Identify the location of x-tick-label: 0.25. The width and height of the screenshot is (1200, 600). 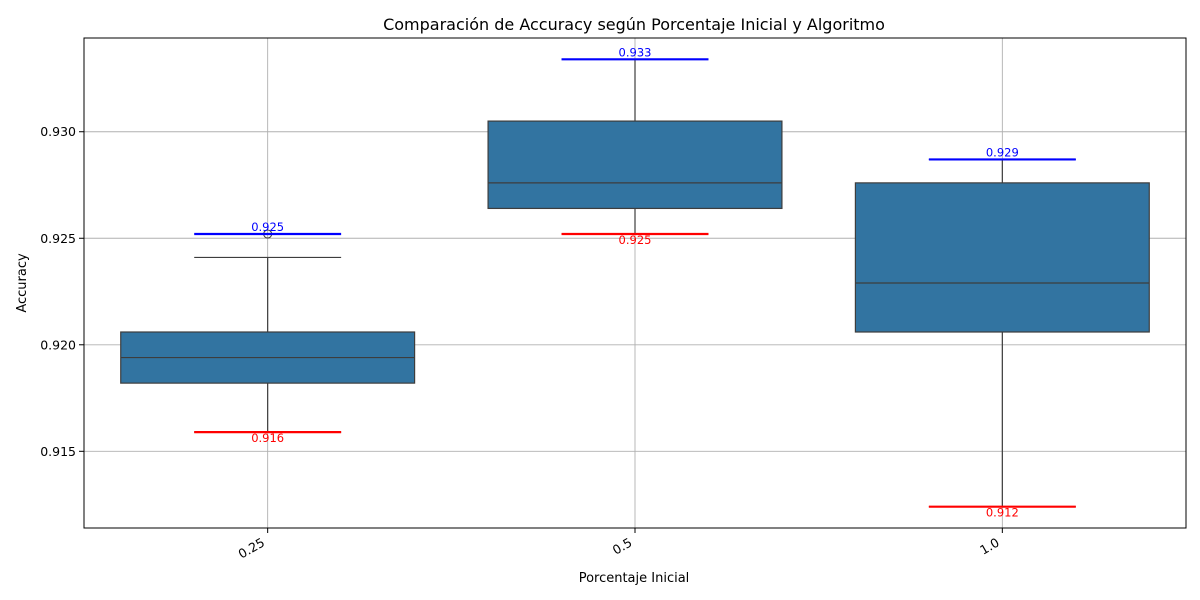
(252, 548).